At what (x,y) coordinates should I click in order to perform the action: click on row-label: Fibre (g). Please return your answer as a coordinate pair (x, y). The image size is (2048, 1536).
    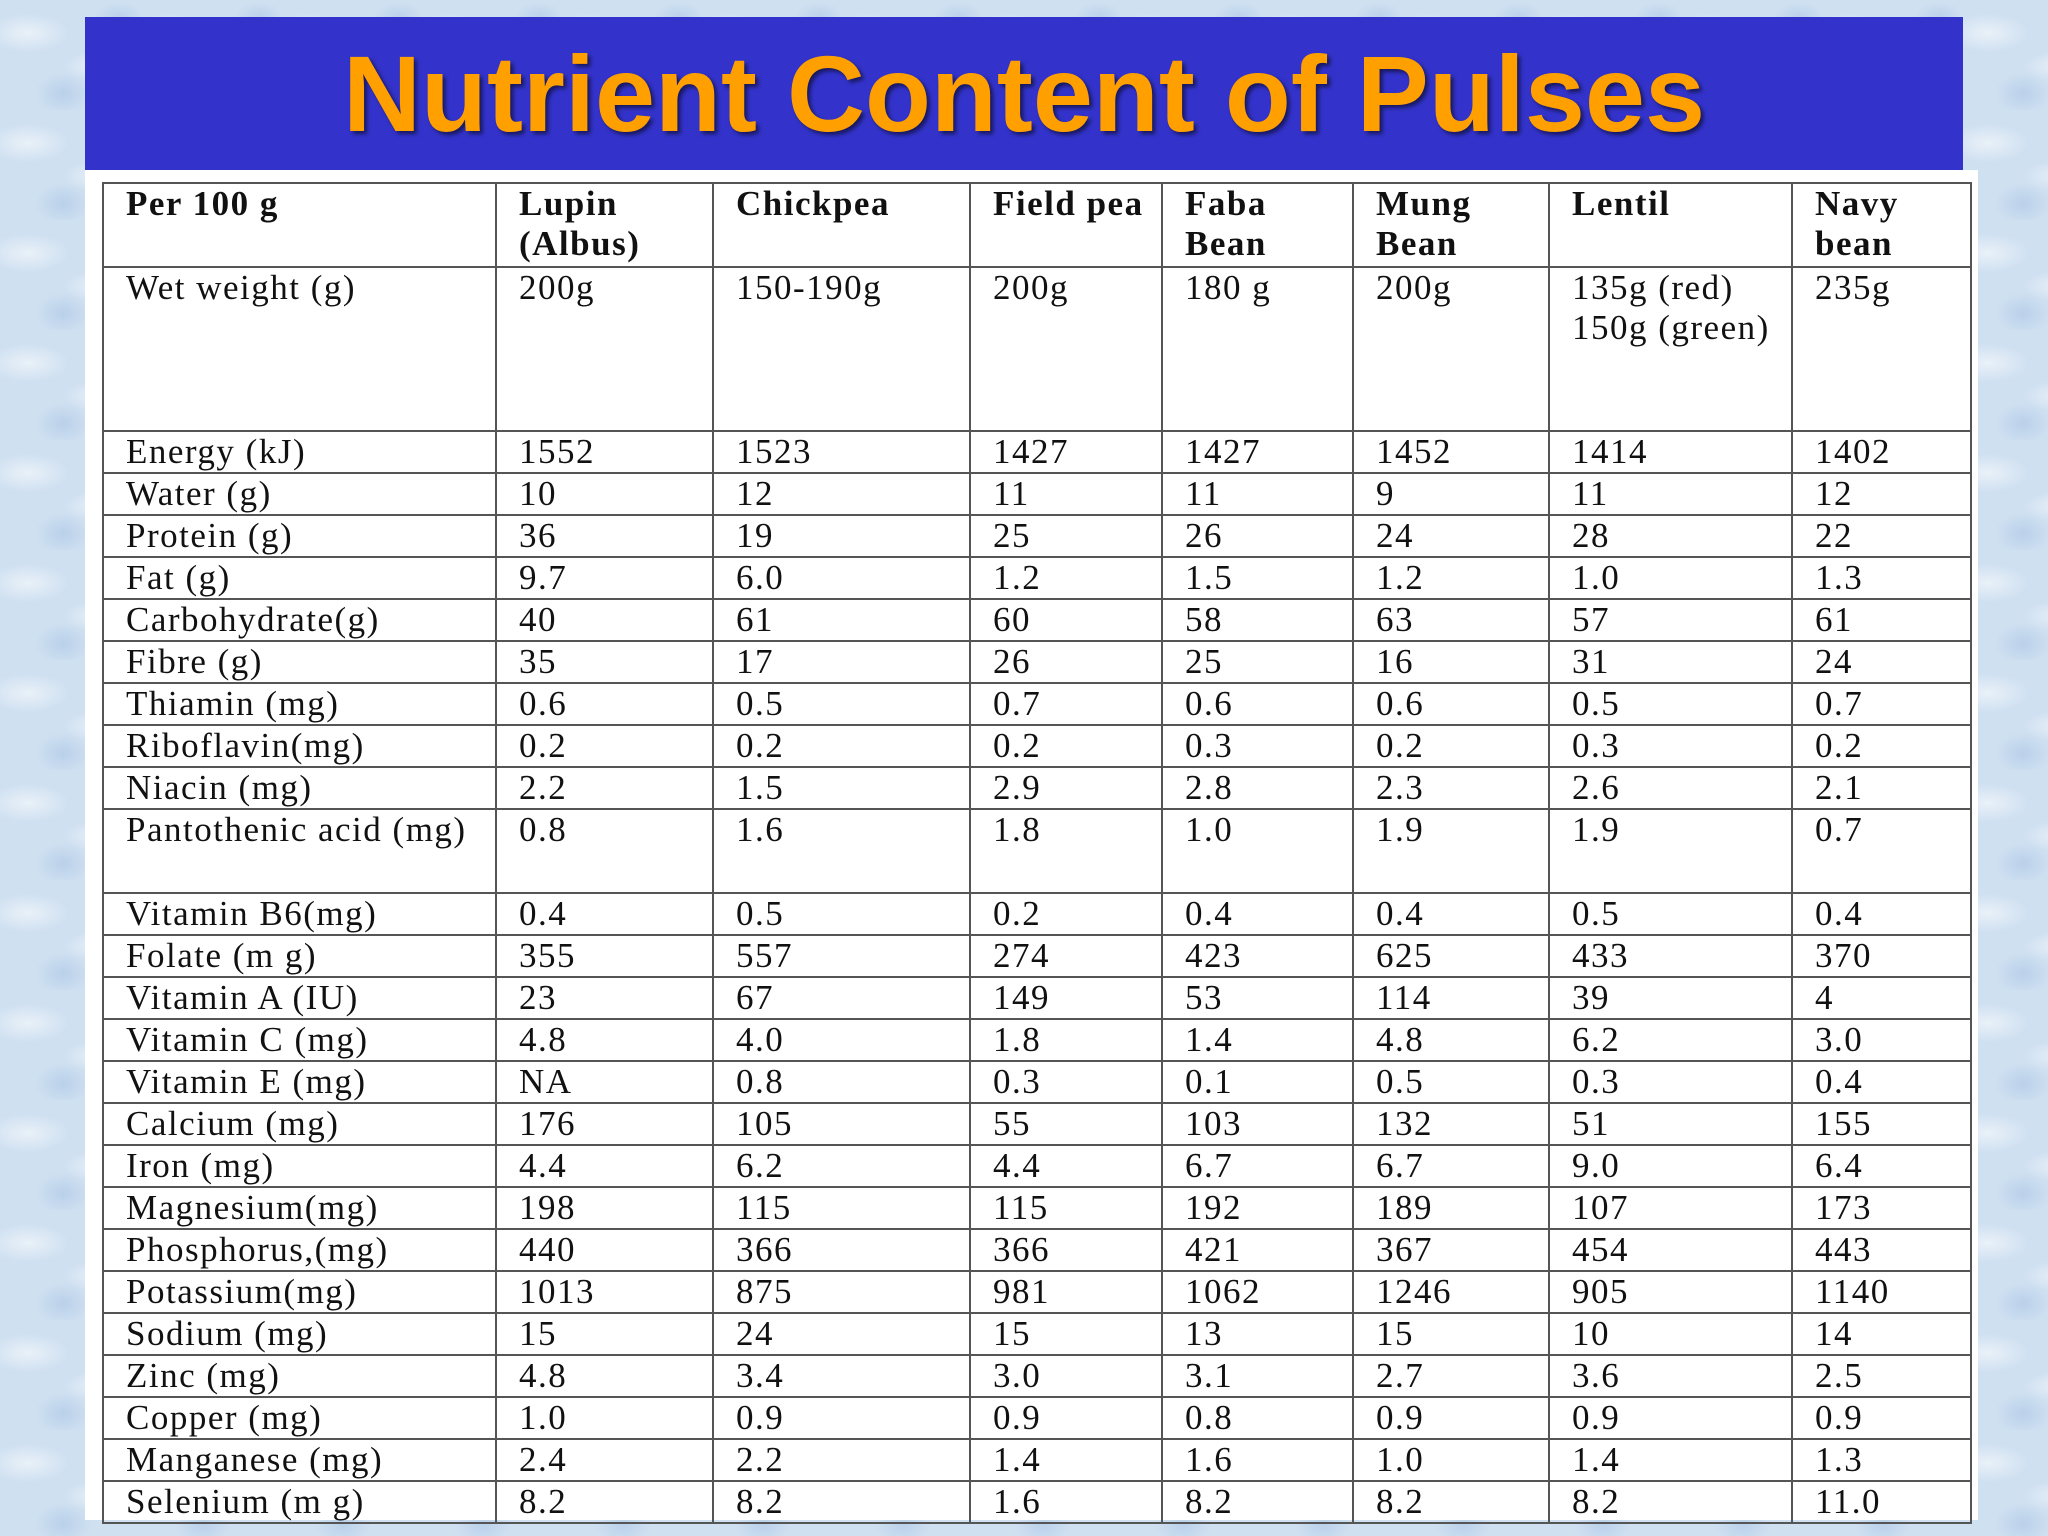
    Looking at the image, I should click on (299, 662).